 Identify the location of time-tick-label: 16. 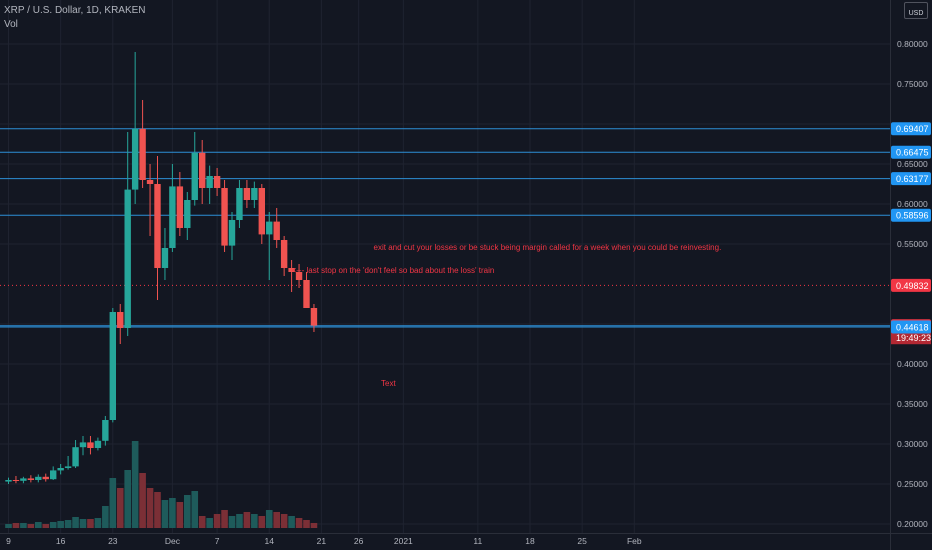
(61, 541).